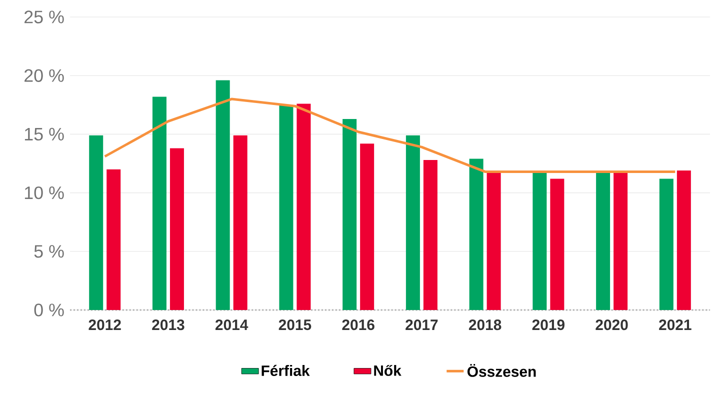 The height and width of the screenshot is (394, 721). I want to click on x-tick-label: 2020, so click(612, 325).